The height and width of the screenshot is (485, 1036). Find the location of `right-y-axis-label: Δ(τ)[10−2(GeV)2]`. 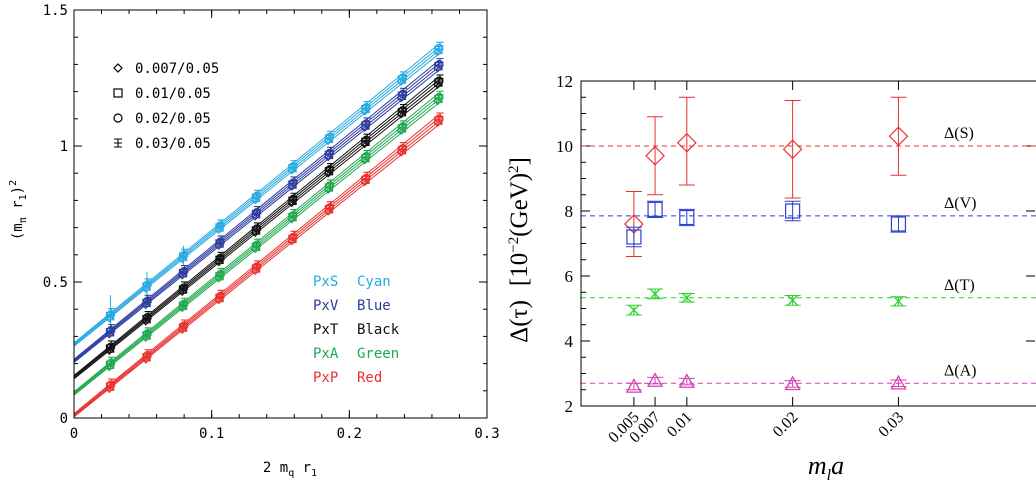

right-y-axis-label: Δ(τ)[10−2(GeV)2] is located at coordinates (519, 250).